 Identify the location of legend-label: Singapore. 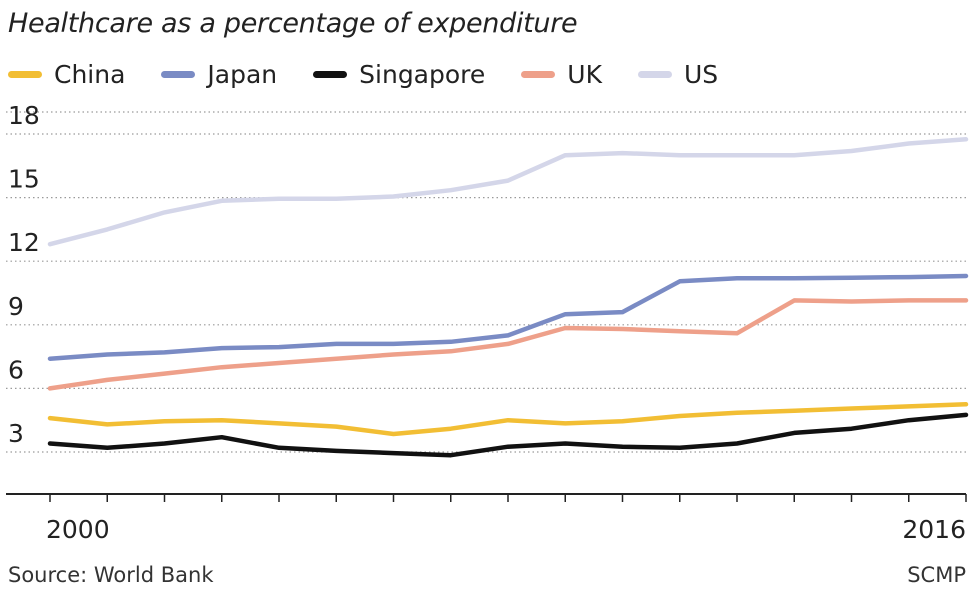
(422, 74).